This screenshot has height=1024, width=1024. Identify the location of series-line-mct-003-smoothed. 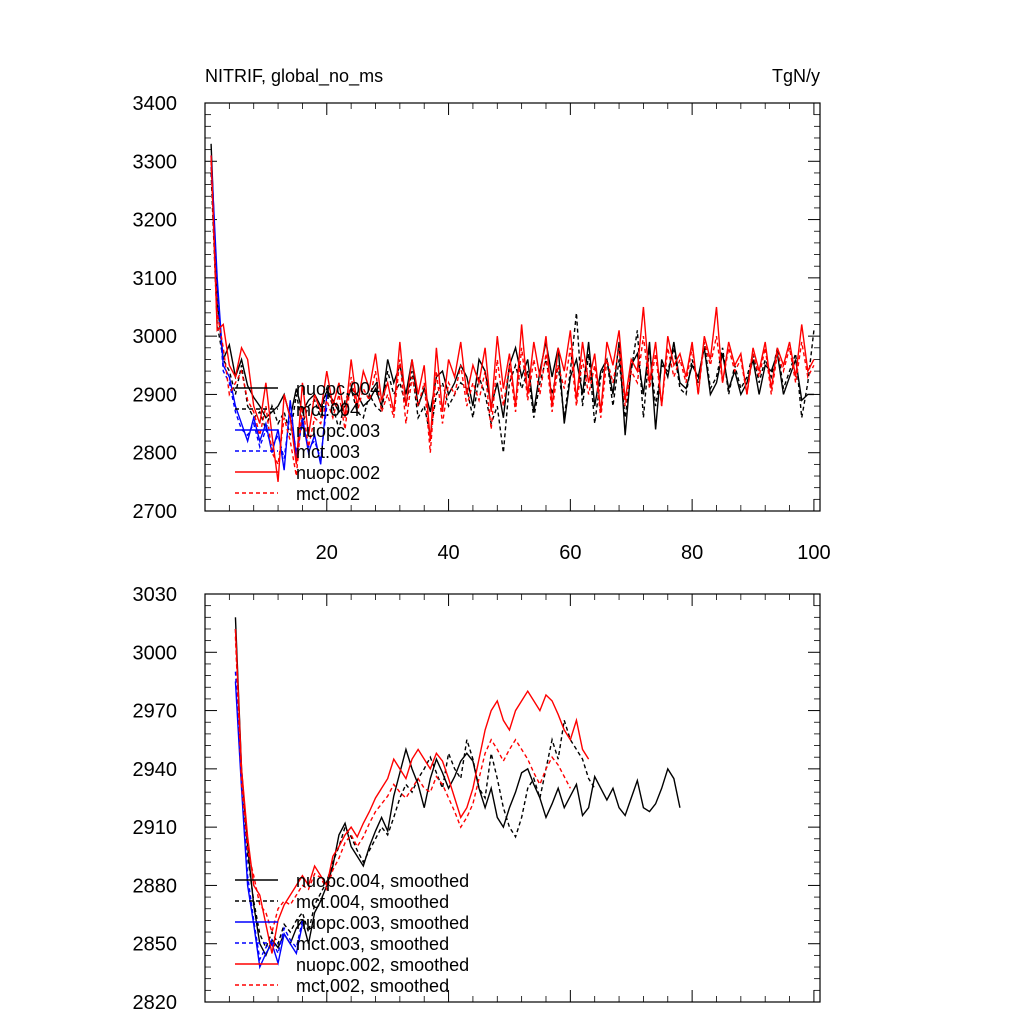
(269, 816).